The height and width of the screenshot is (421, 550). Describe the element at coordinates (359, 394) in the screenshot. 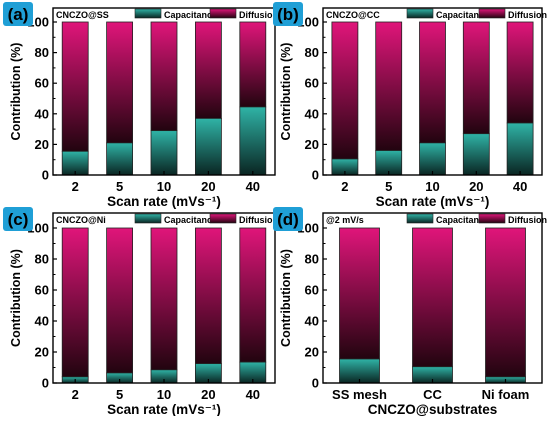

I see `x-tick-label: SS mesh` at that location.